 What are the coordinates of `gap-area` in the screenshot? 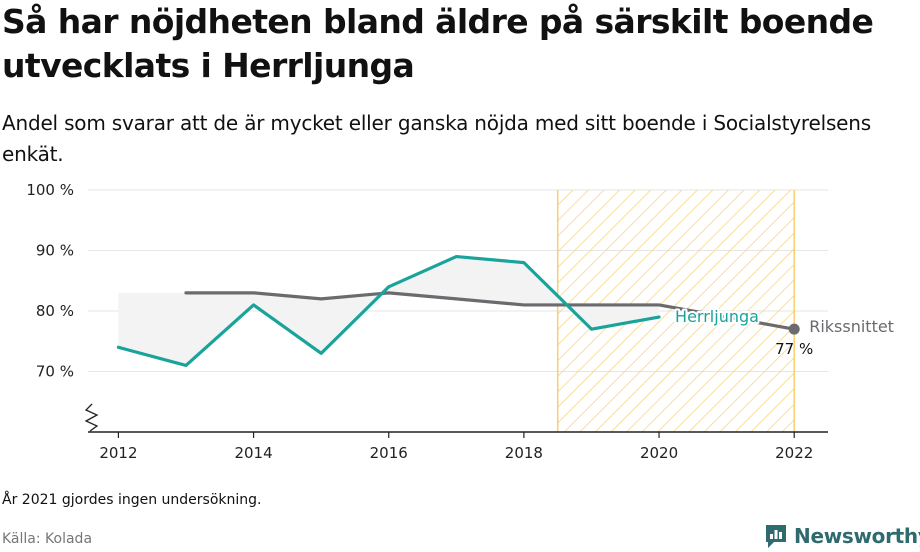 It's located at (389, 311).